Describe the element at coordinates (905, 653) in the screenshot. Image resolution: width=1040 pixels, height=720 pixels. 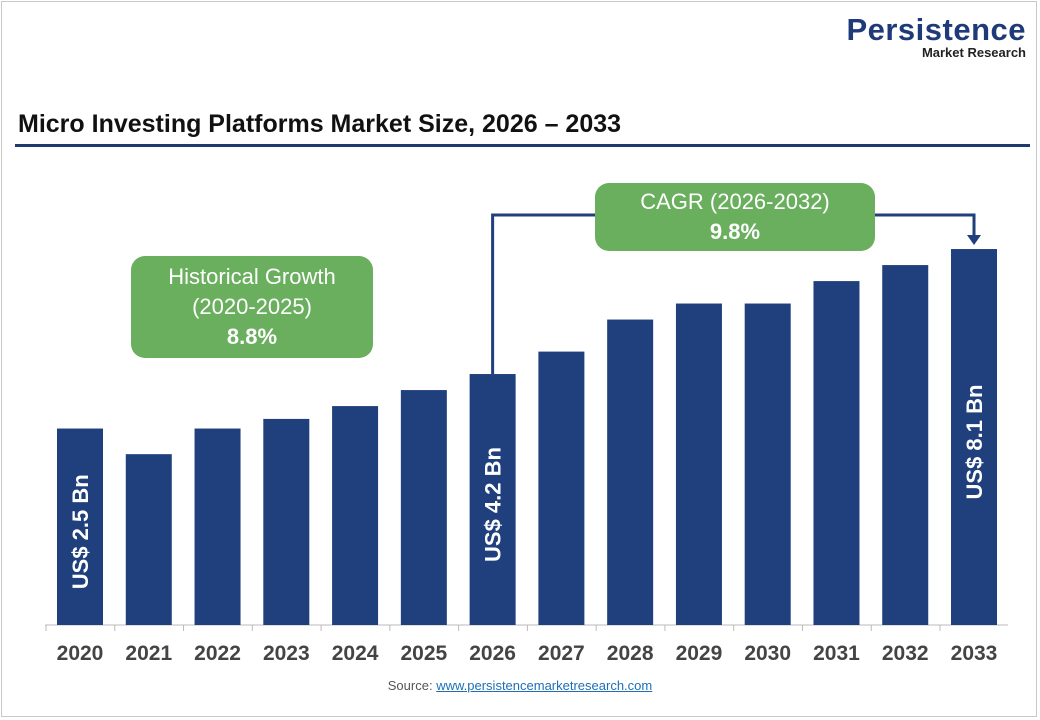
I see `x-tick-label-2032: 2032` at that location.